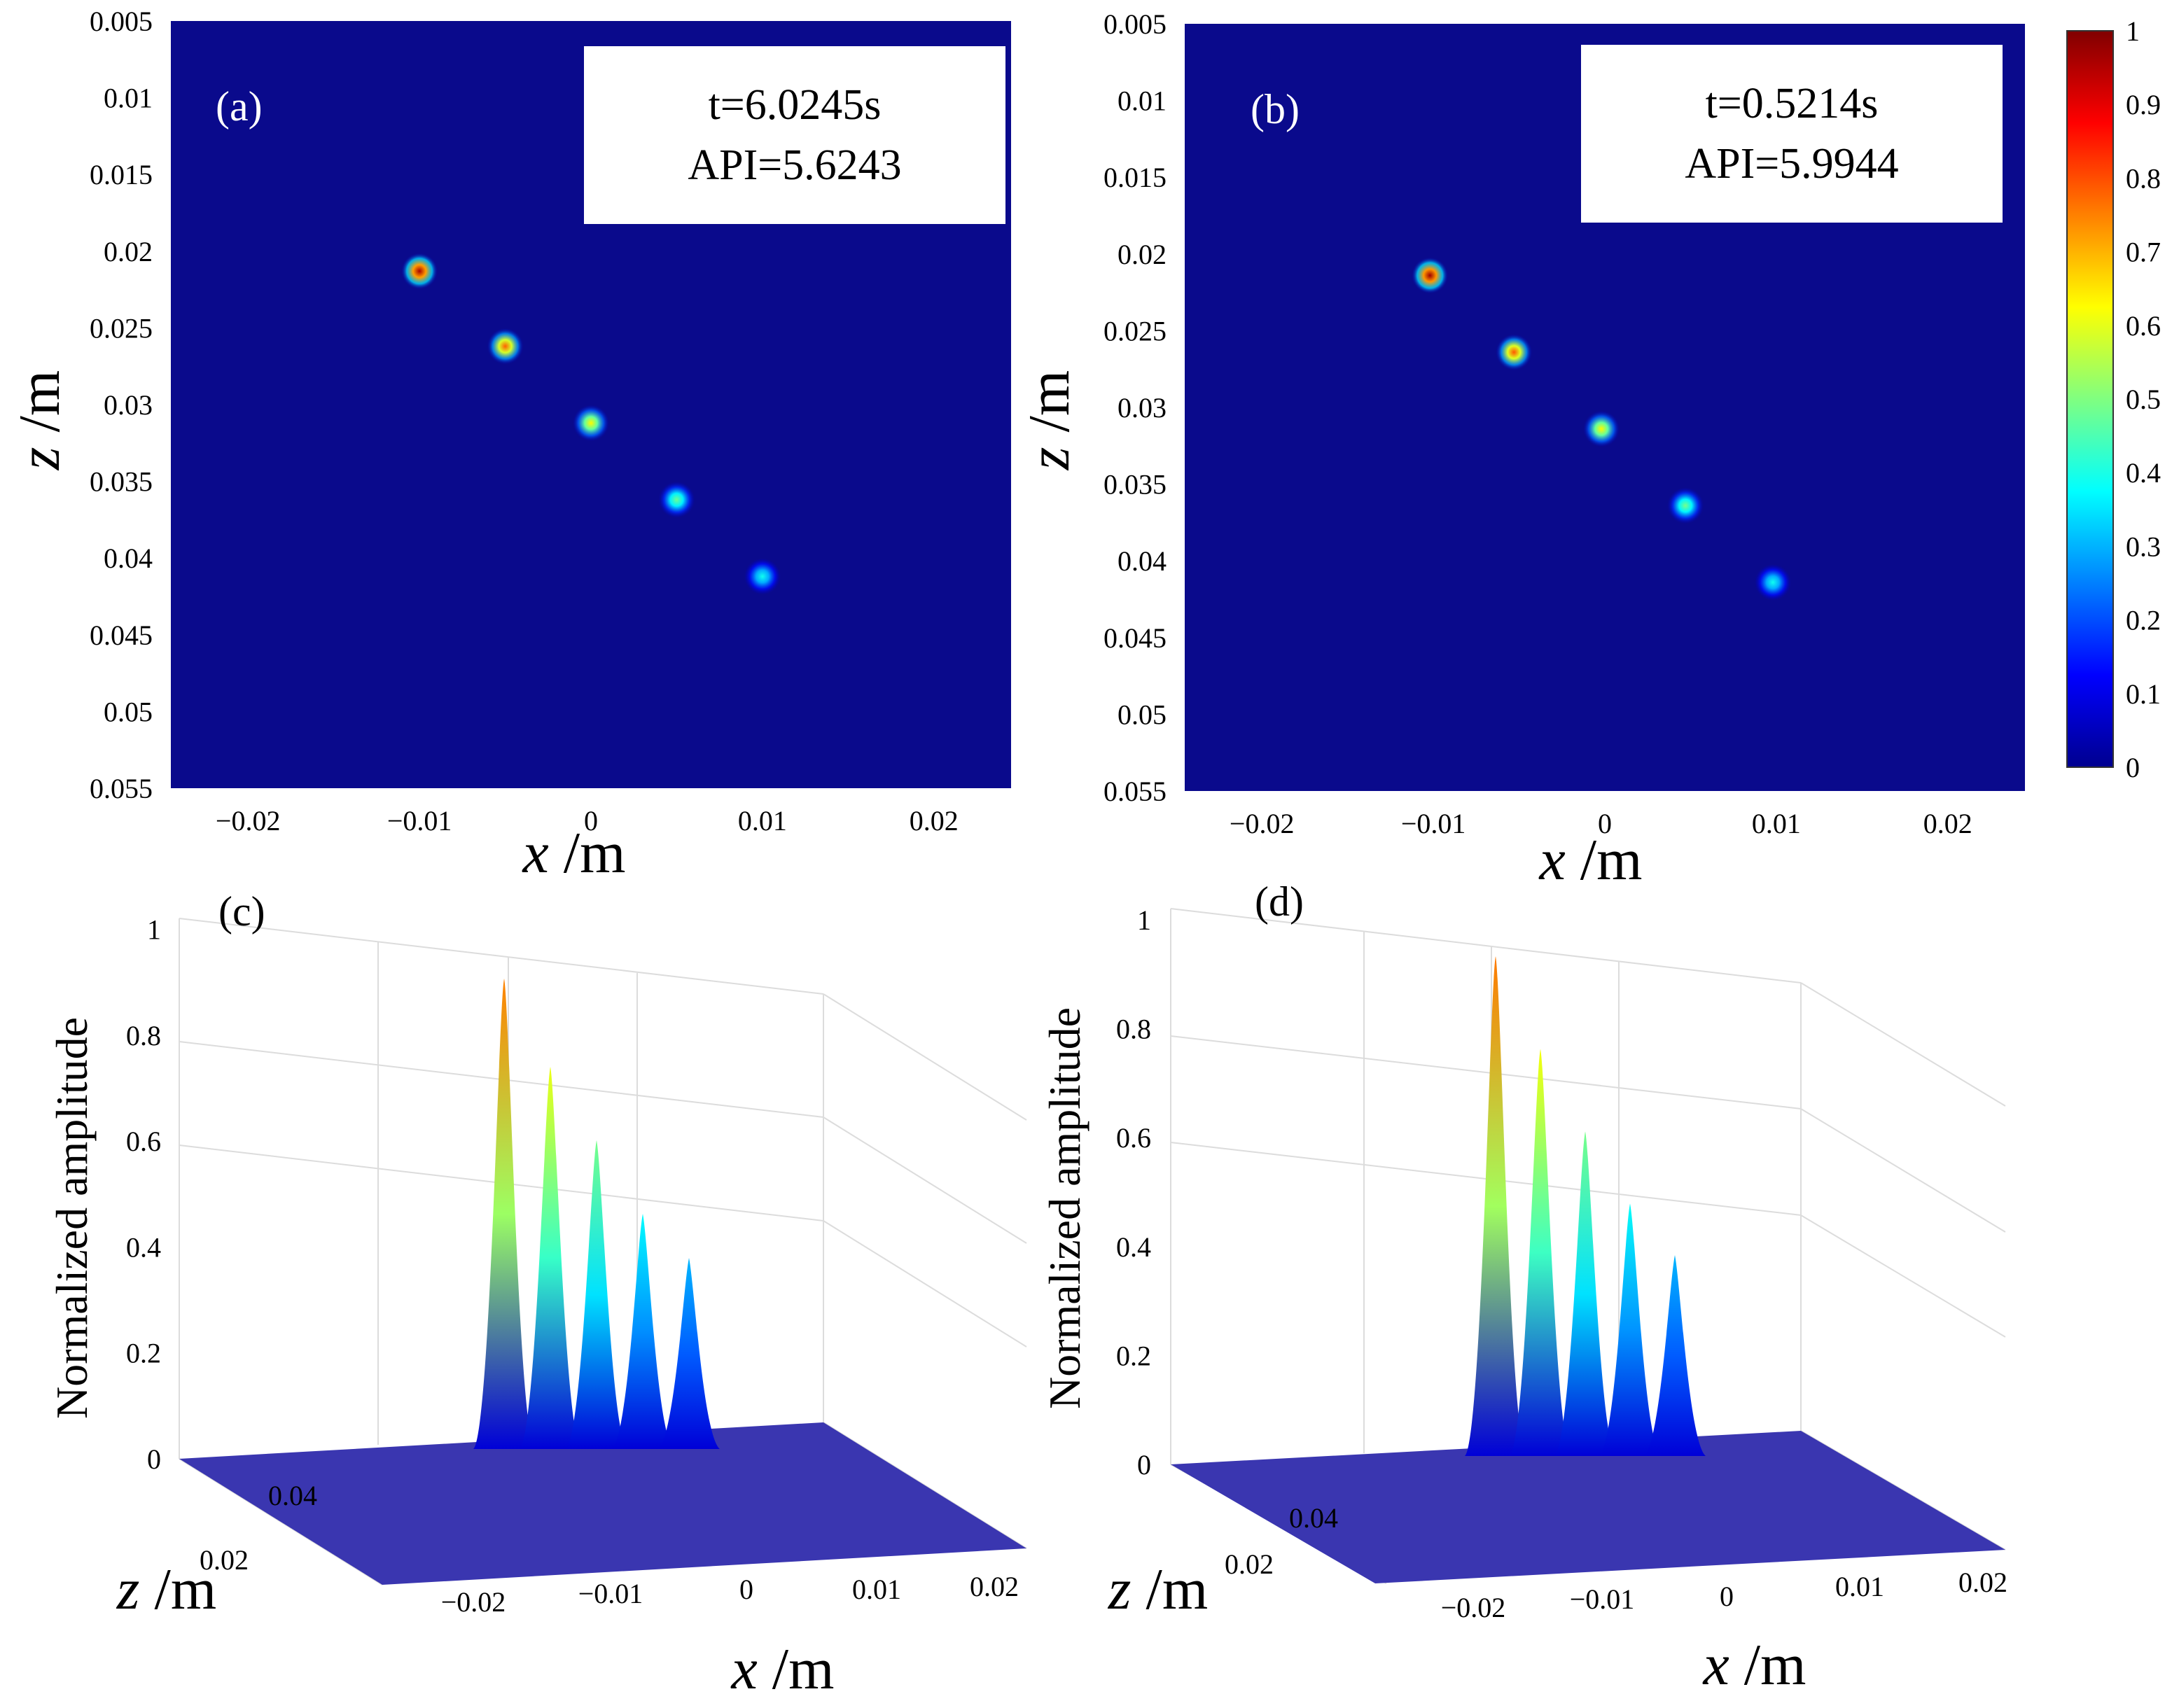 The image size is (2179, 1708). What do you see at coordinates (2143, 178) in the screenshot?
I see `colorbar-tick-label: 0.8` at bounding box center [2143, 178].